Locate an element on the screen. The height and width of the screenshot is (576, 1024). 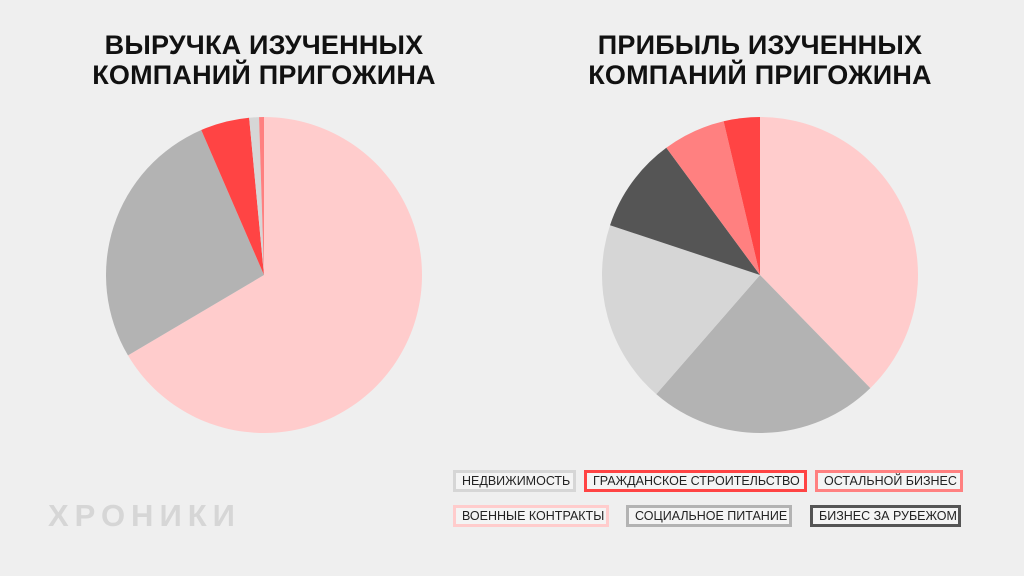
revenue-slice-civil is located at coordinates (232, 196).